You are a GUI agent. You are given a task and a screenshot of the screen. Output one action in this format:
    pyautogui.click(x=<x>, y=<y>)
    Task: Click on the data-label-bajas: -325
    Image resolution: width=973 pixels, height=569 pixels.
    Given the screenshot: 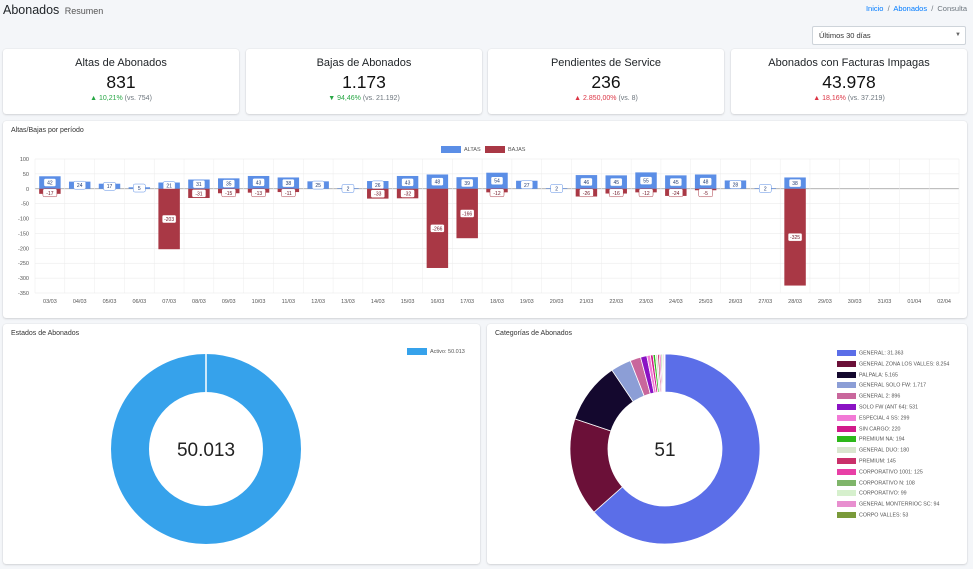 What is the action you would take?
    pyautogui.click(x=795, y=238)
    